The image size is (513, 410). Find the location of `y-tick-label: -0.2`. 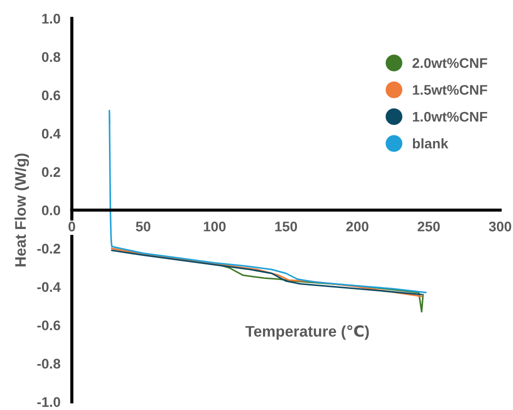

y-tick-label: -0.2 is located at coordinates (48, 249).